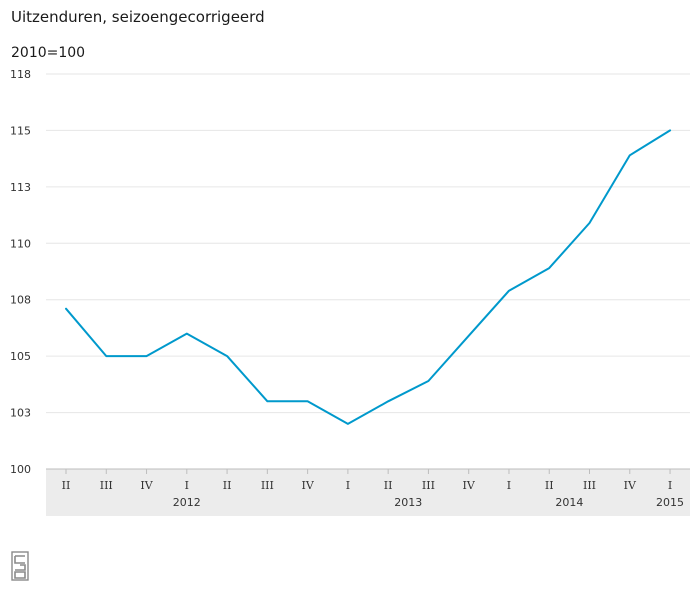  Describe the element at coordinates (20, 130) in the screenshot. I see `y-tick-label: 115` at that location.